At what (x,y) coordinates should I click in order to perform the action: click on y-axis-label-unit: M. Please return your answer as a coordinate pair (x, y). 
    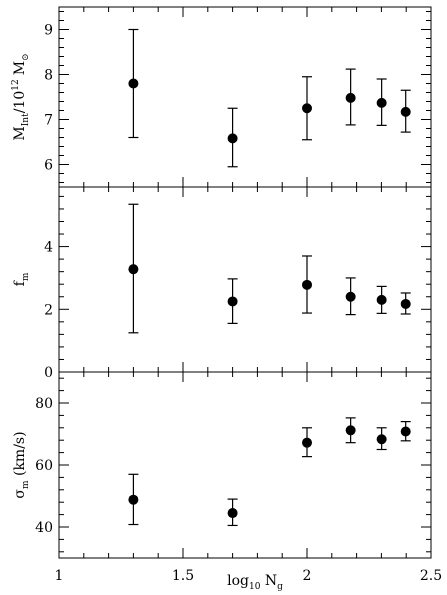
    Looking at the image, I should click on (20, 68).